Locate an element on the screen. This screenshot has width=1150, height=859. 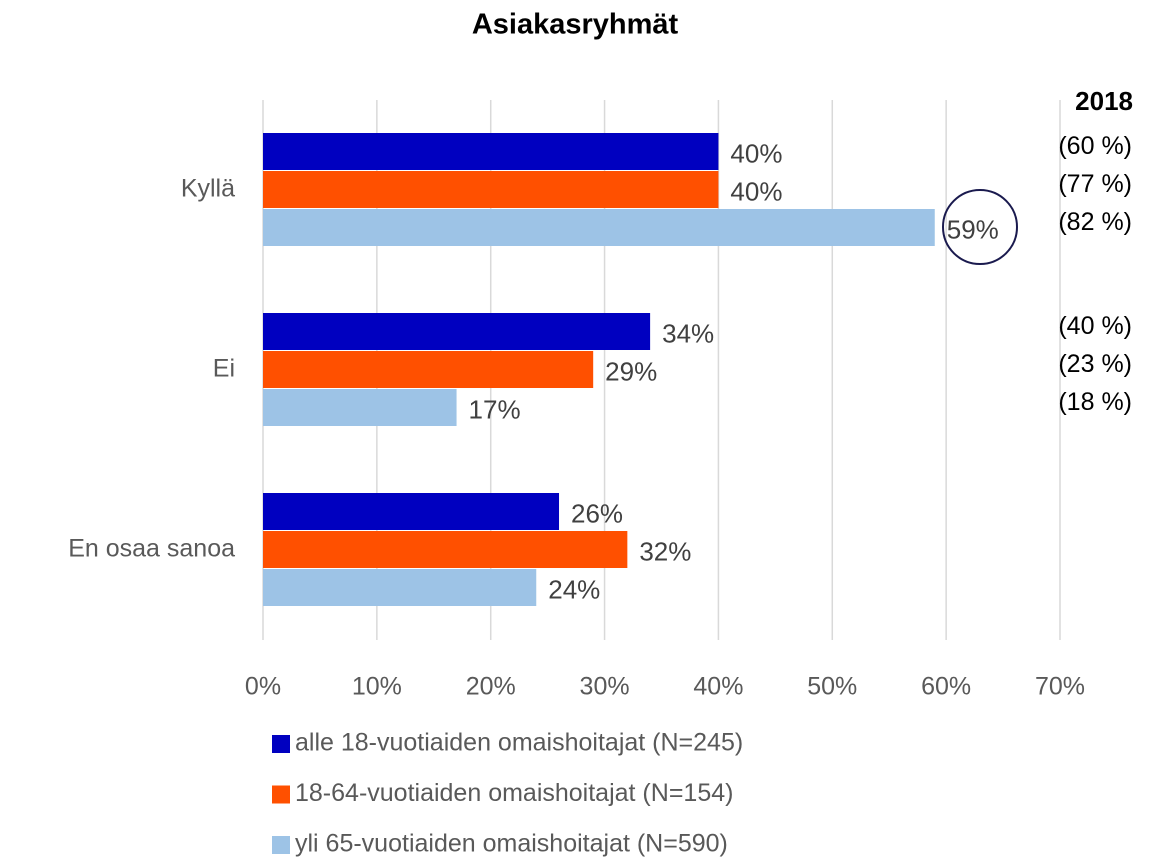
value-label: 59% is located at coordinates (973, 229).